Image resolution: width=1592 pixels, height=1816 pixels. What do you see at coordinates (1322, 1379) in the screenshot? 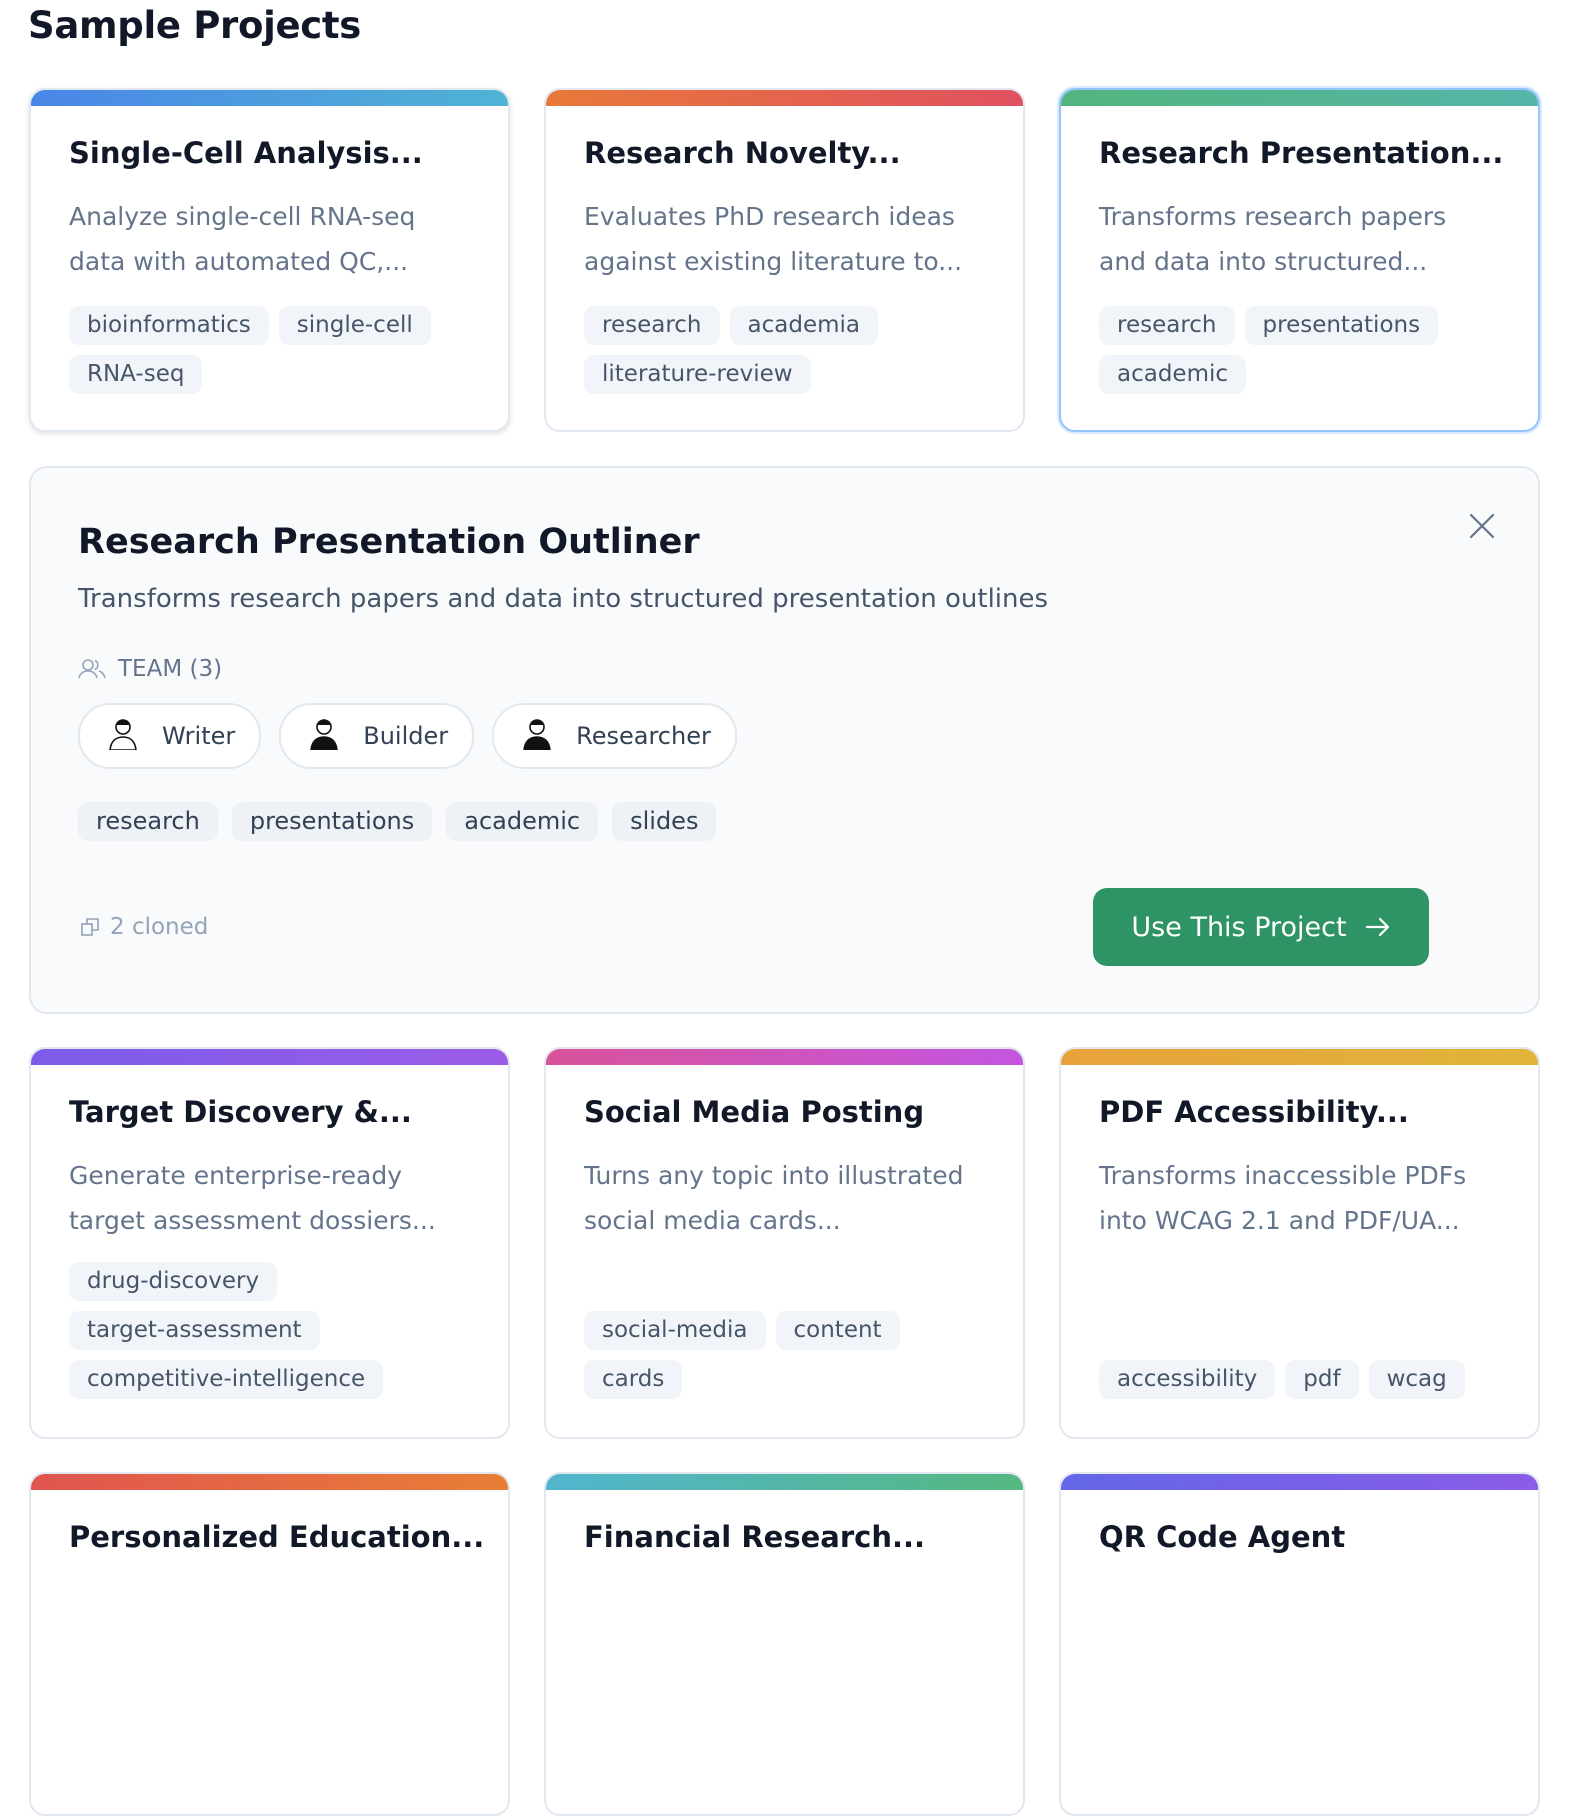
I see `tag: pdf` at bounding box center [1322, 1379].